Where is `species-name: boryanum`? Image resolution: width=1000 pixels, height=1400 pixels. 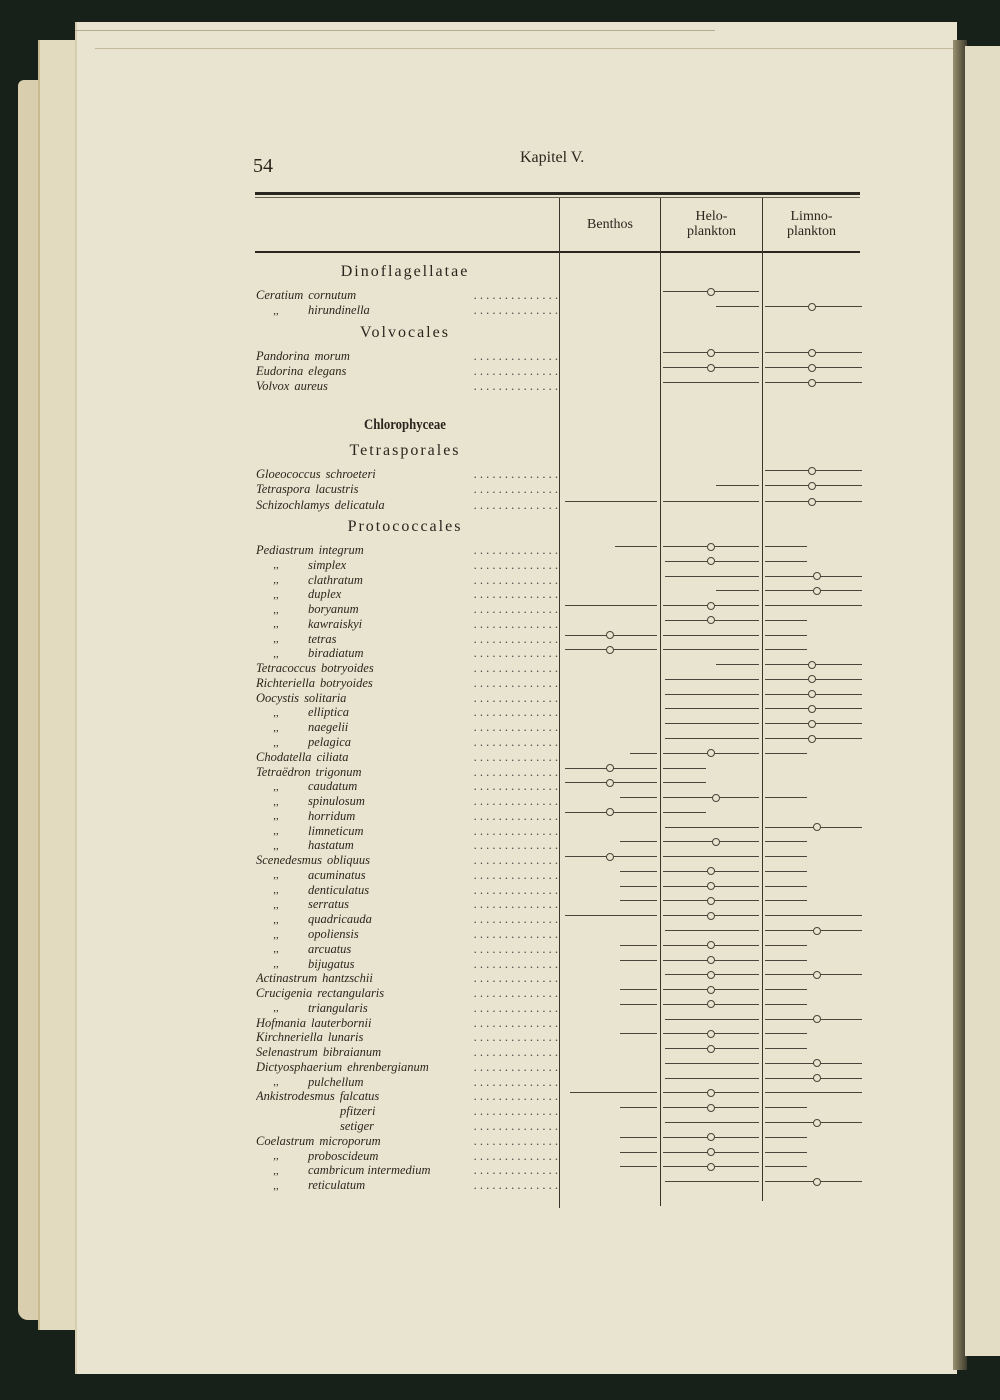
species-name: boryanum is located at coordinates (333, 609).